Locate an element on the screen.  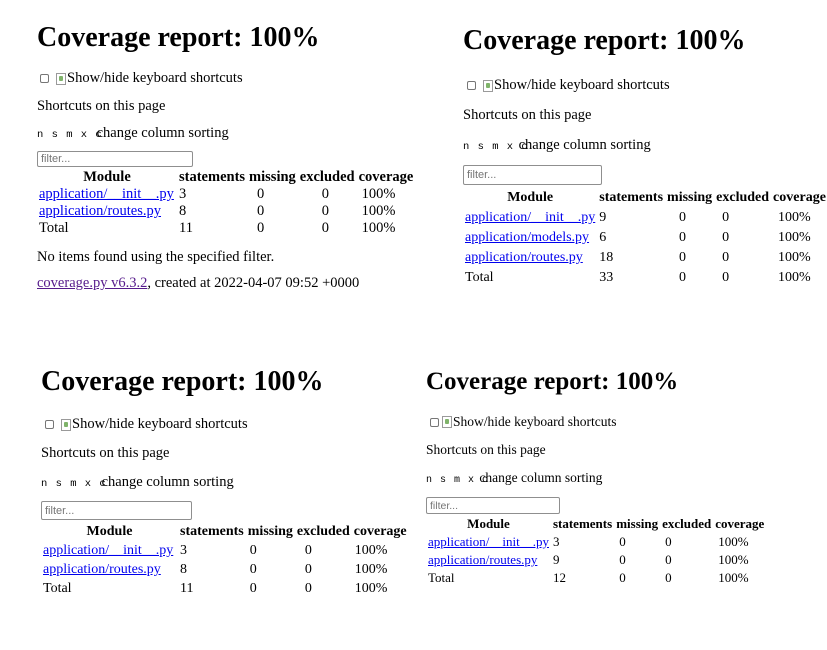
sort-keys: n s m x c is located at coordinates (496, 147).